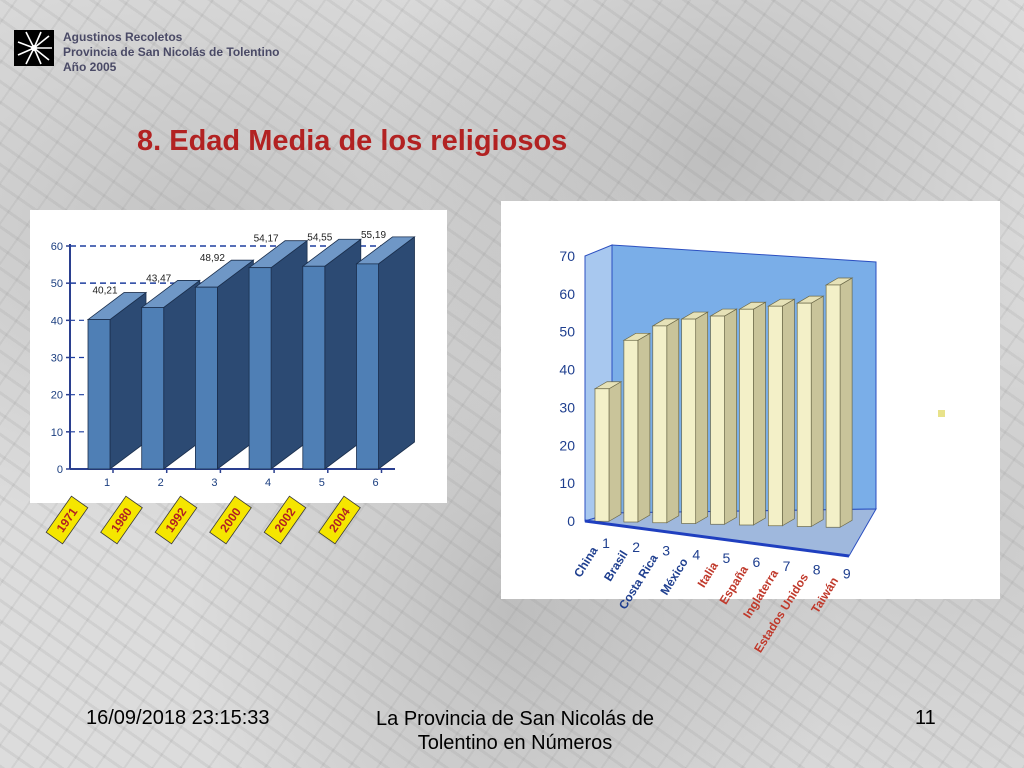  What do you see at coordinates (352, 141) in the screenshot?
I see `slide-title: 8. Edad Media de los religiosos` at bounding box center [352, 141].